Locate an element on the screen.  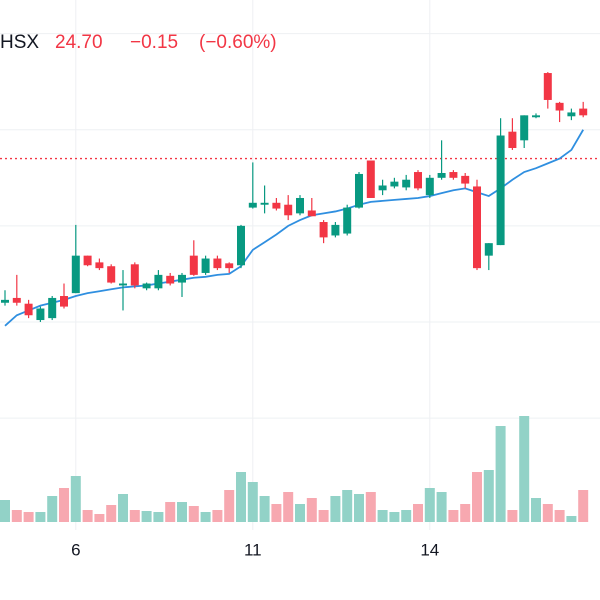
x-tick-label: 6 is located at coordinates (75, 549).